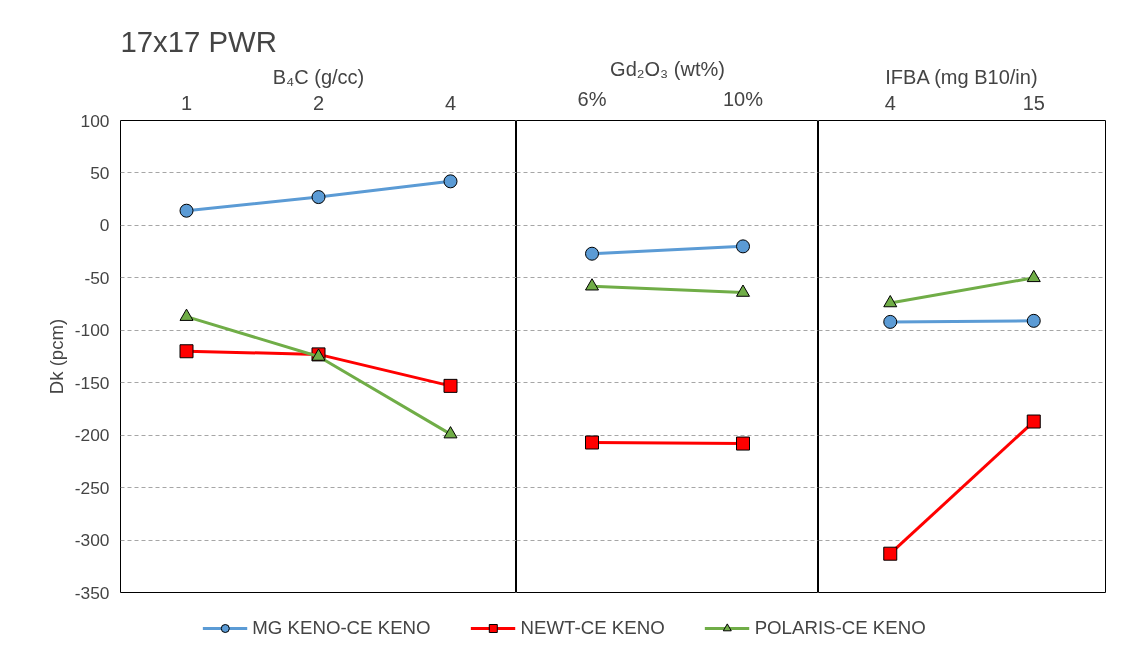 This screenshot has height=671, width=1128. Describe the element at coordinates (743, 98) in the screenshot. I see `x-tick-label: 10%` at that location.